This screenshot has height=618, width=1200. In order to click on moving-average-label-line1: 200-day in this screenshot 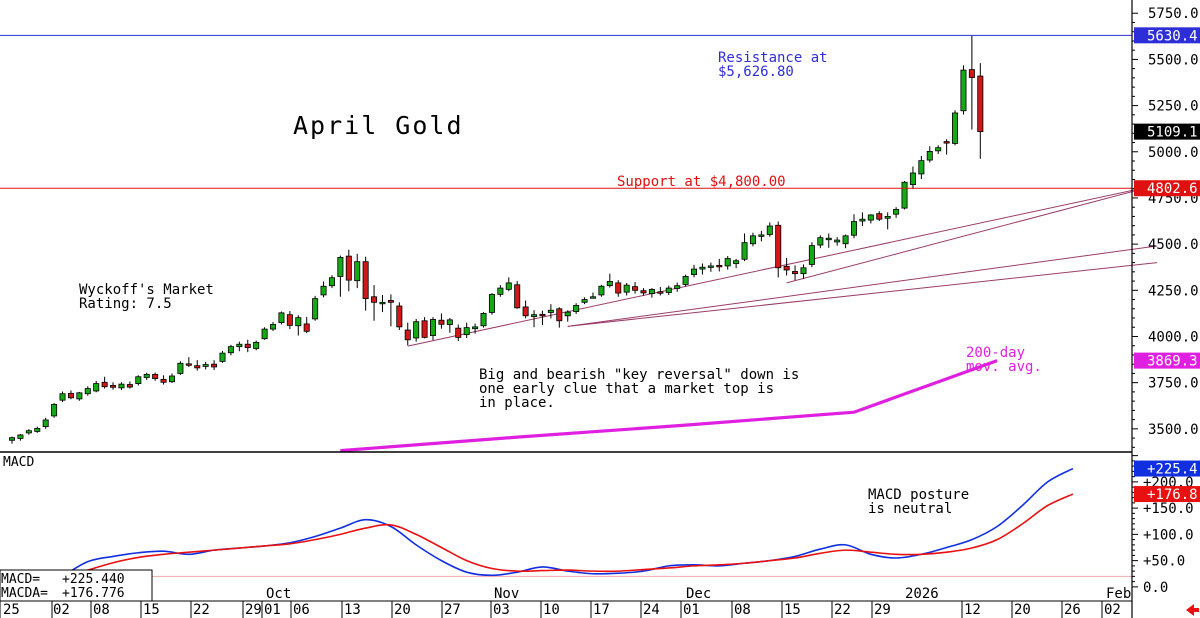, I will do `click(995, 353)`.